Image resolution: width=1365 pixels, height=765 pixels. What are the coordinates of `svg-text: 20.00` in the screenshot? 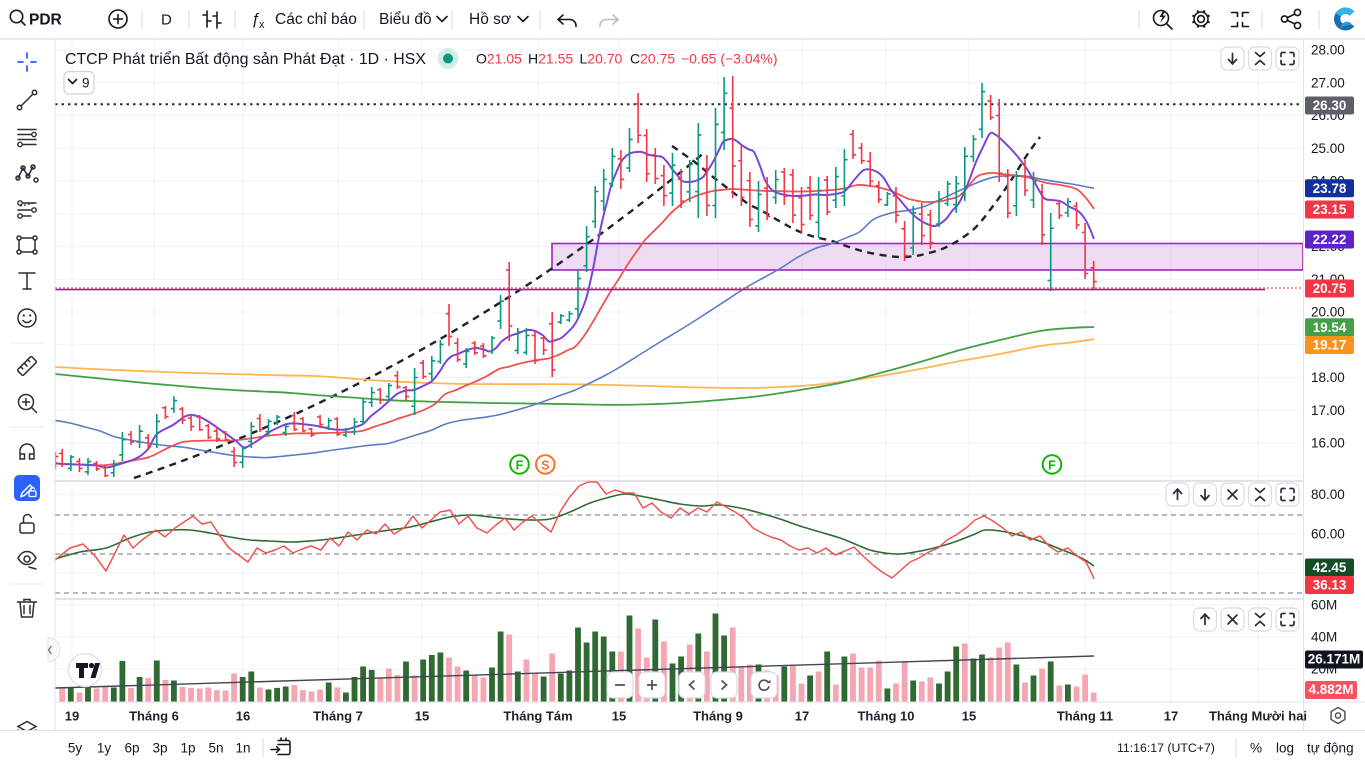 It's located at (1328, 312).